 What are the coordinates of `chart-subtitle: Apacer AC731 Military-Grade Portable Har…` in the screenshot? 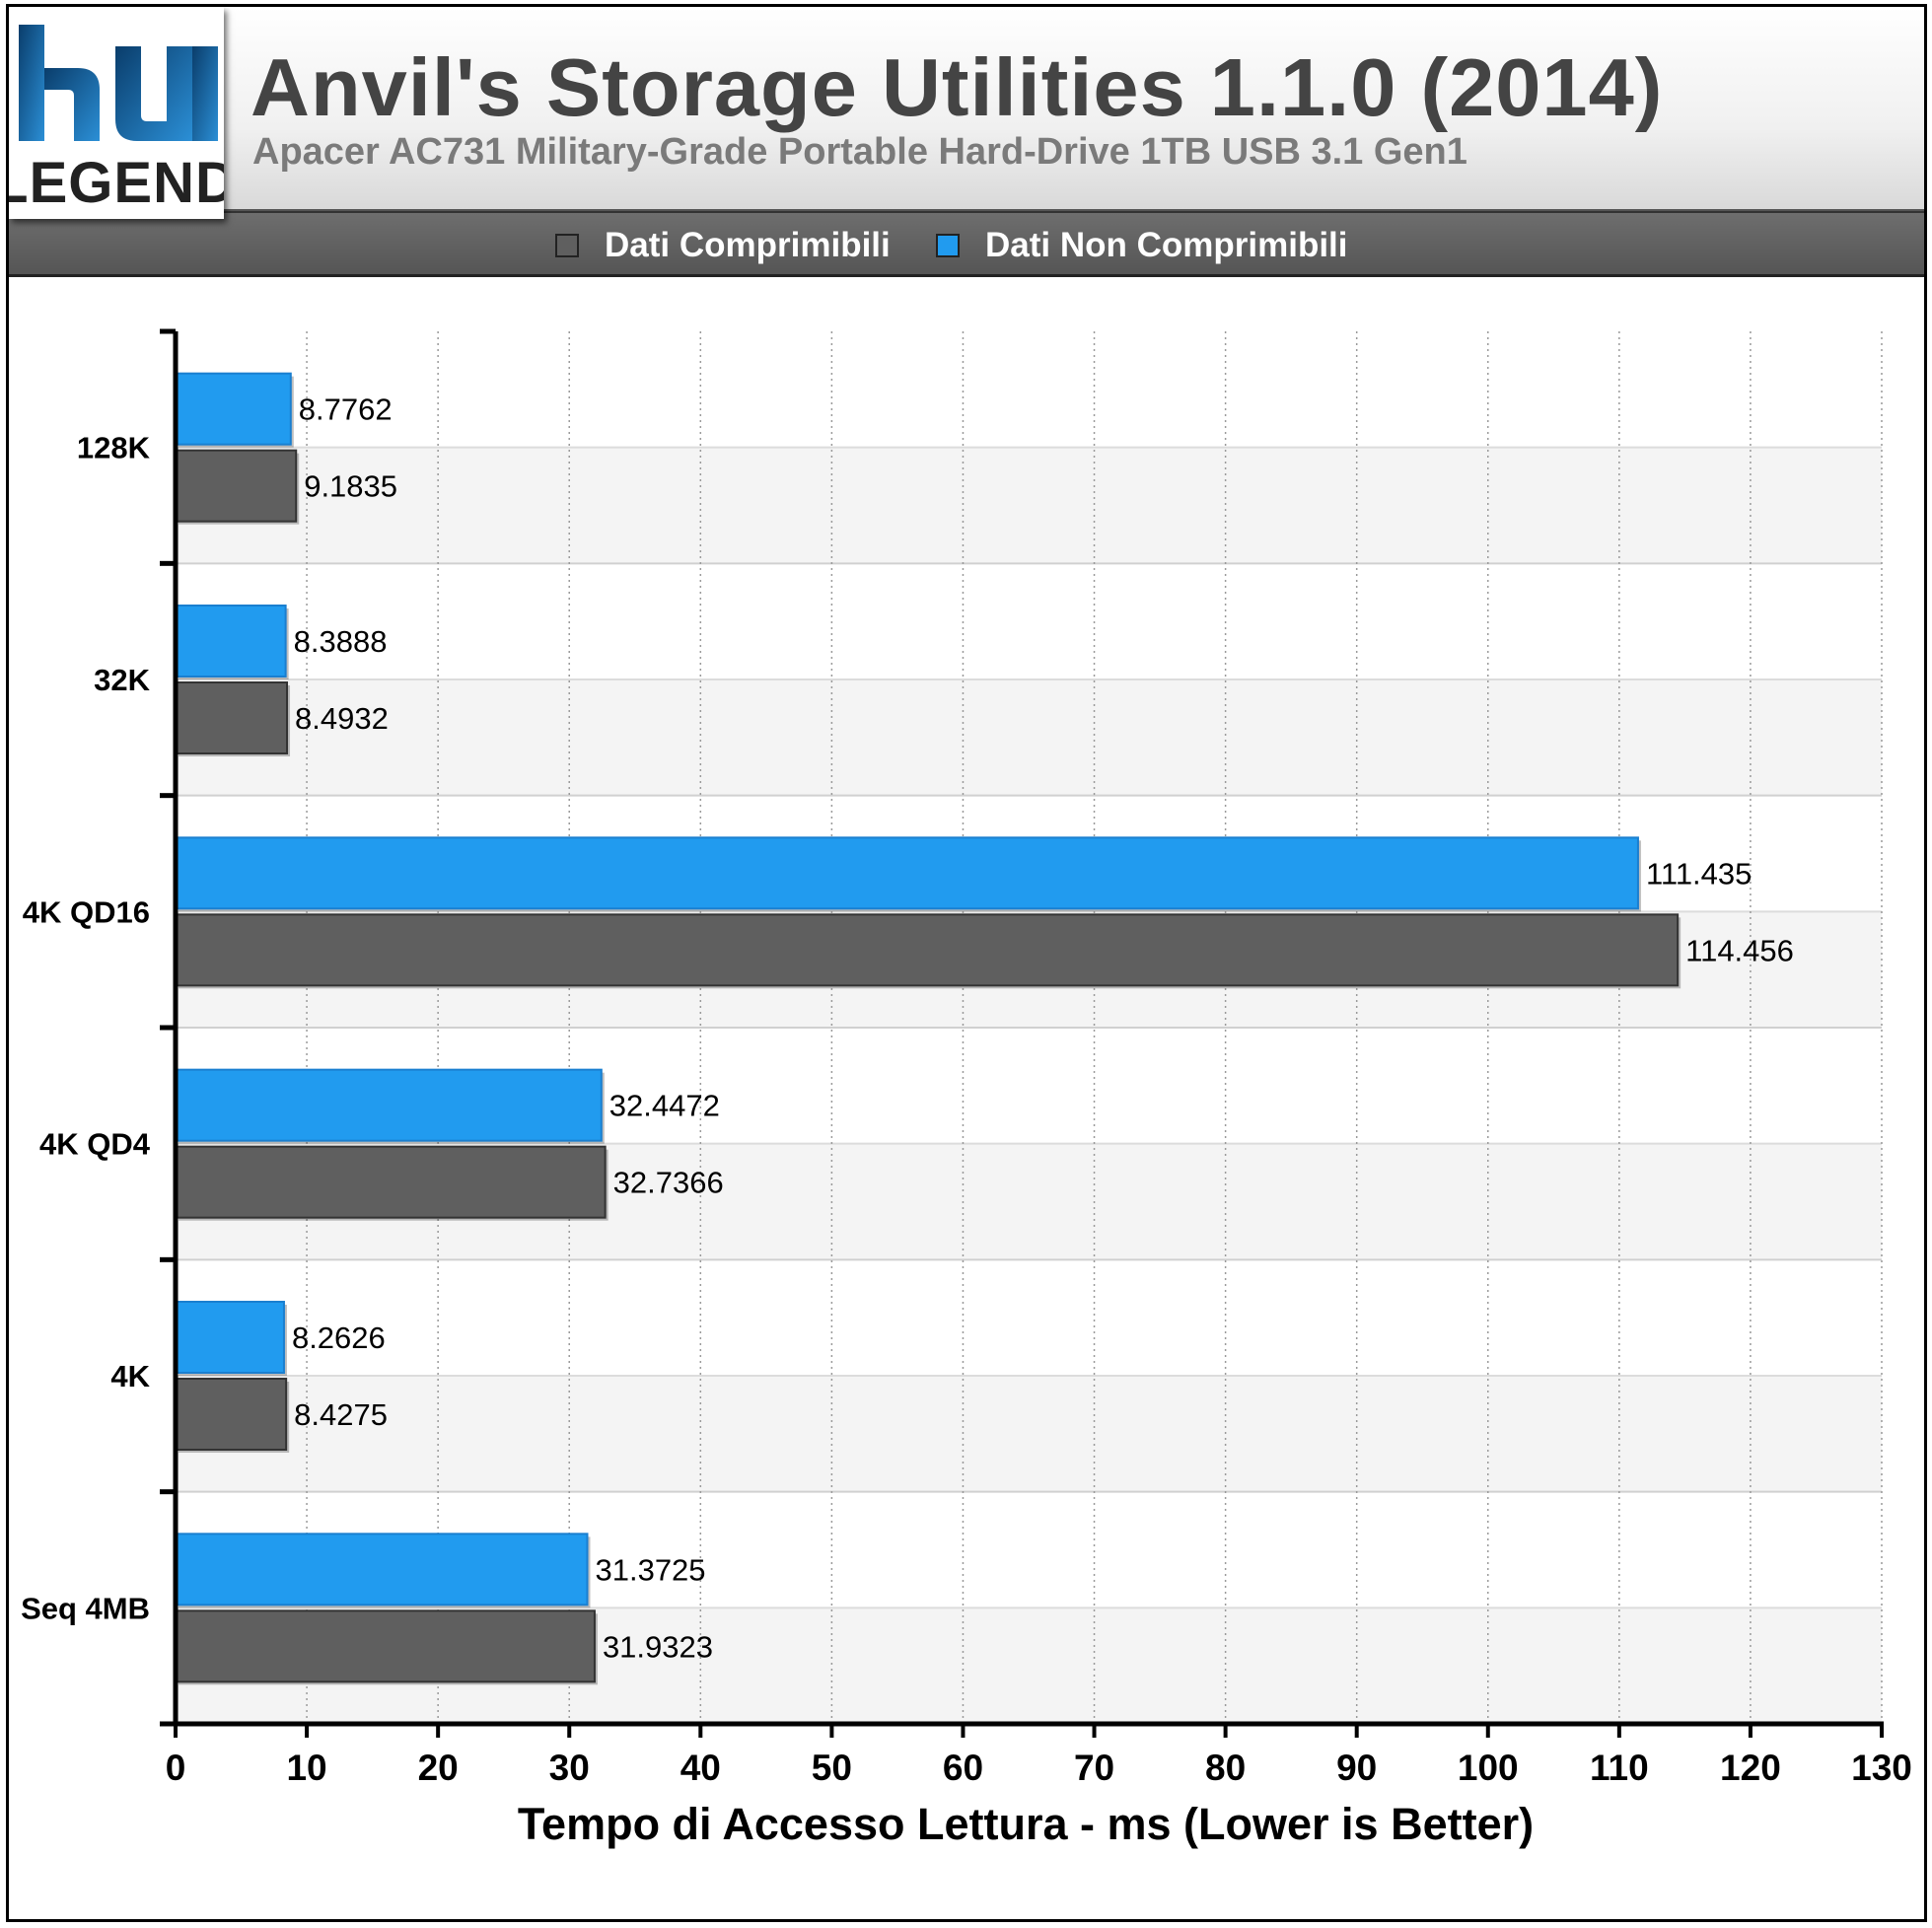 It's located at (859, 152).